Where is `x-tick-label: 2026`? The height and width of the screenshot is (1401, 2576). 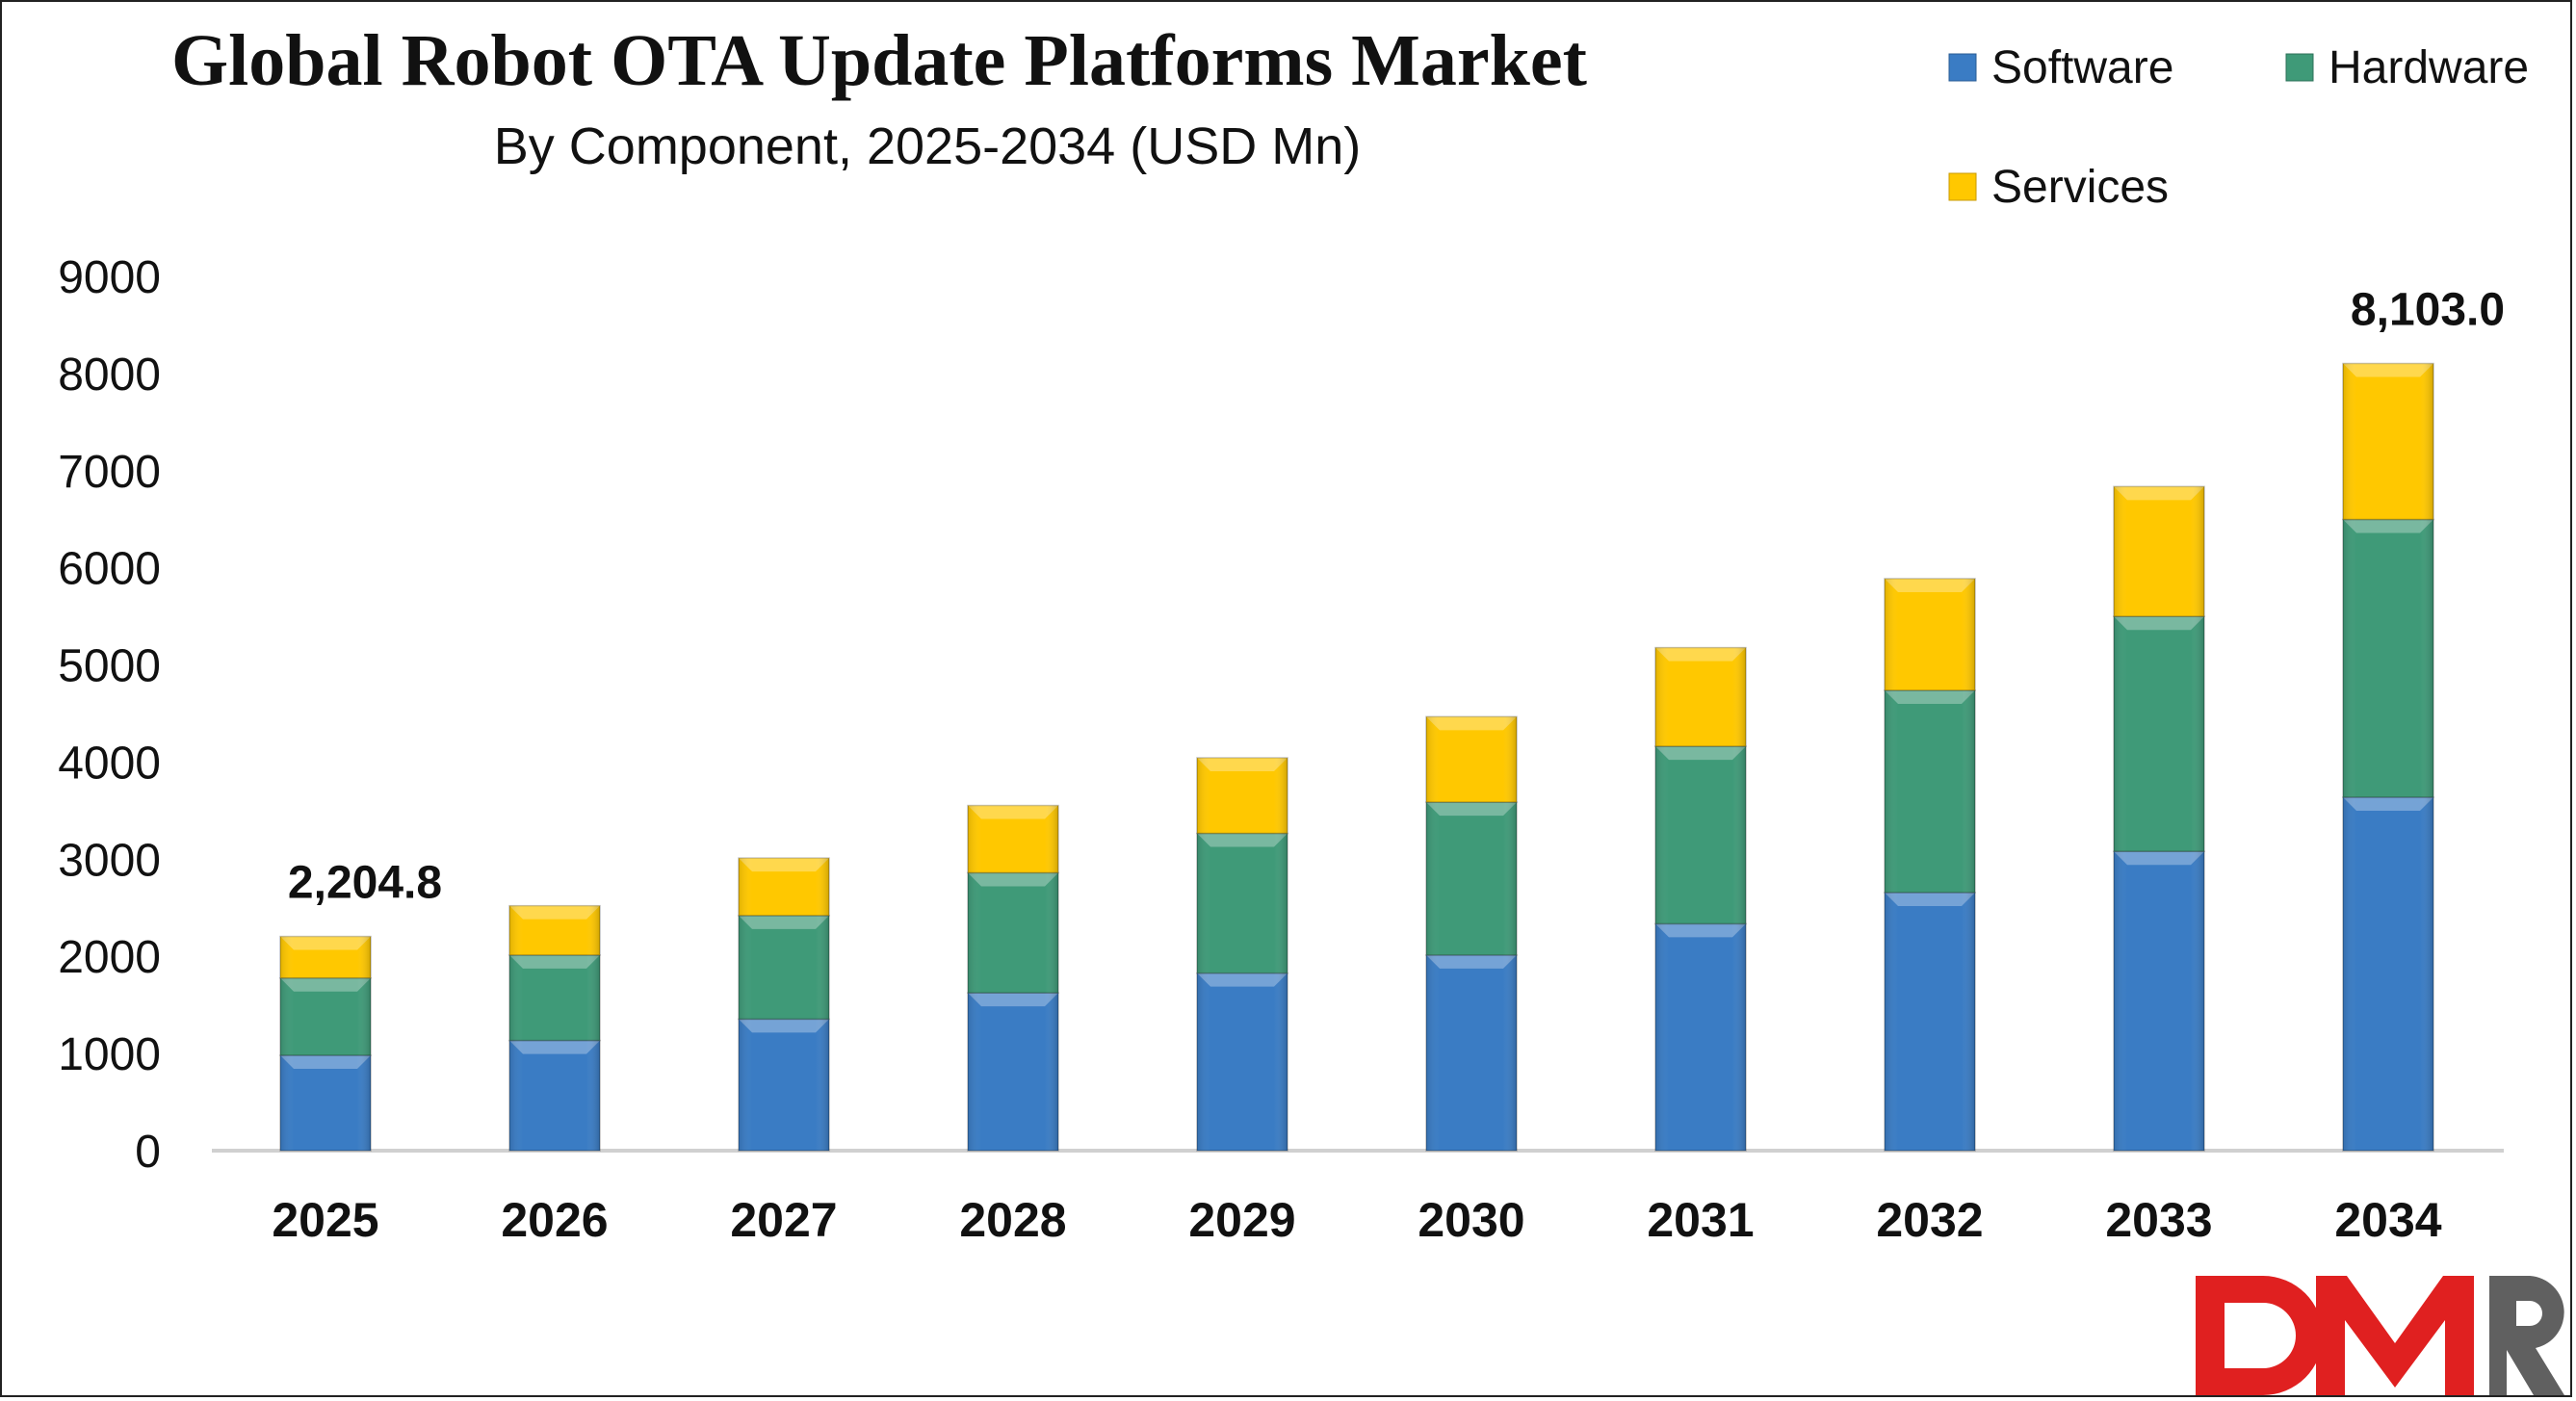 x-tick-label: 2026 is located at coordinates (554, 1220).